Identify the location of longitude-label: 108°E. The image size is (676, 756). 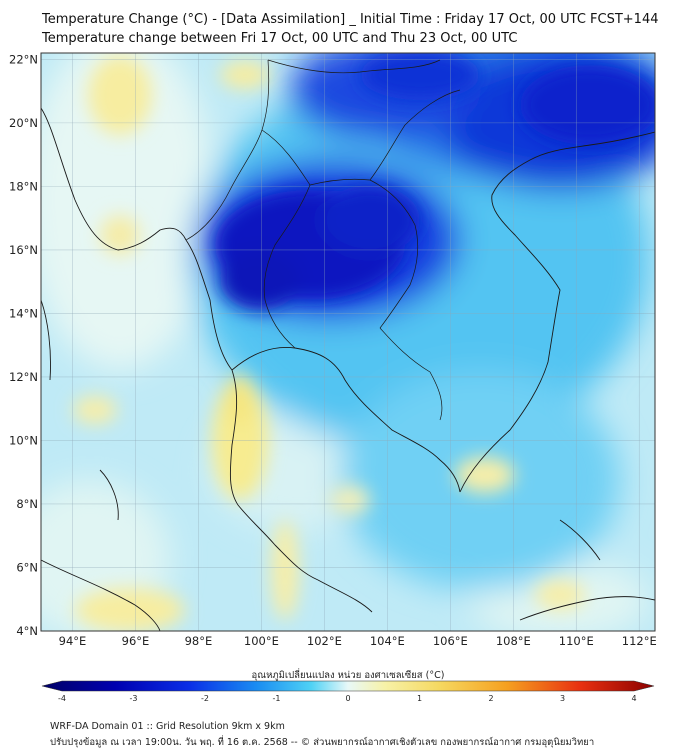
(513, 641).